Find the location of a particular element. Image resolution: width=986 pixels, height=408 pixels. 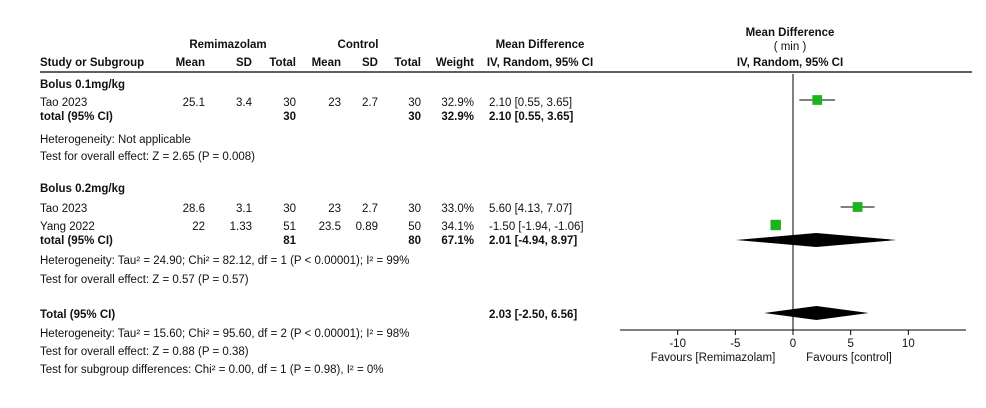

ci-text: 5.60 [4.13, 7.07] is located at coordinates (530, 209).